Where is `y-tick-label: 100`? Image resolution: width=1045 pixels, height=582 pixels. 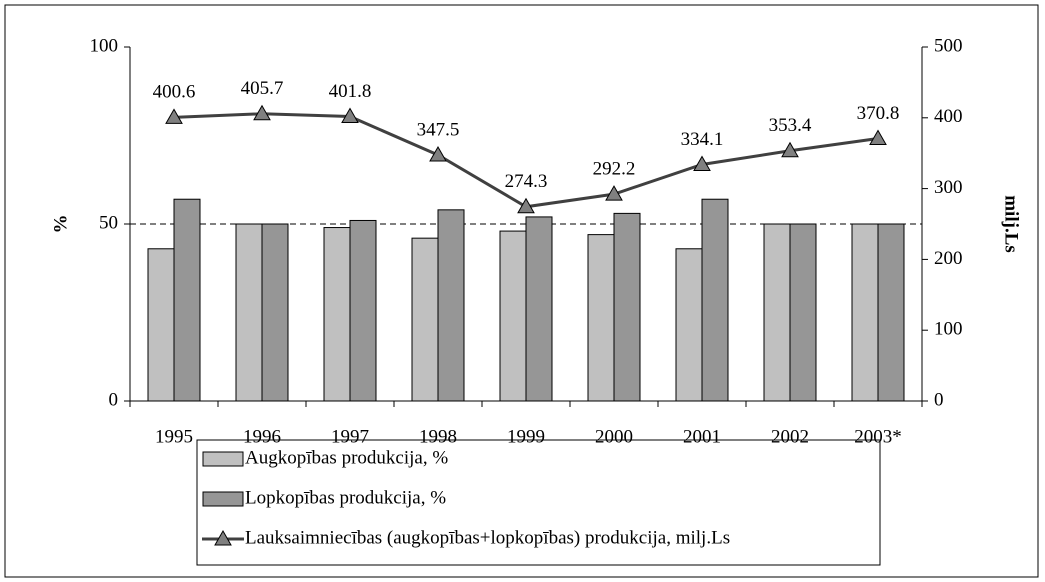
y-tick-label: 100 is located at coordinates (104, 45).